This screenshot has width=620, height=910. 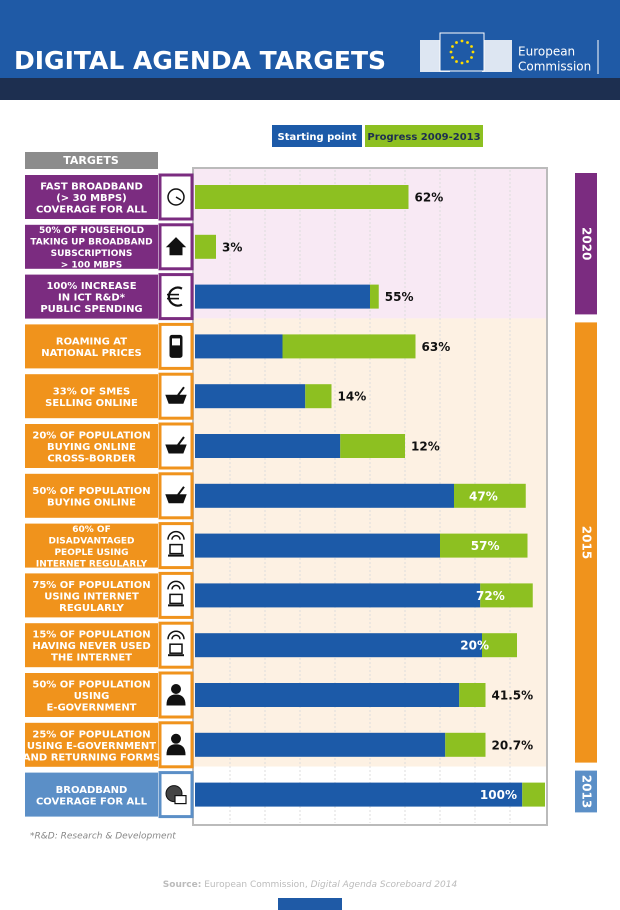 I want to click on legend-label: Starting point, so click(x=317, y=137).